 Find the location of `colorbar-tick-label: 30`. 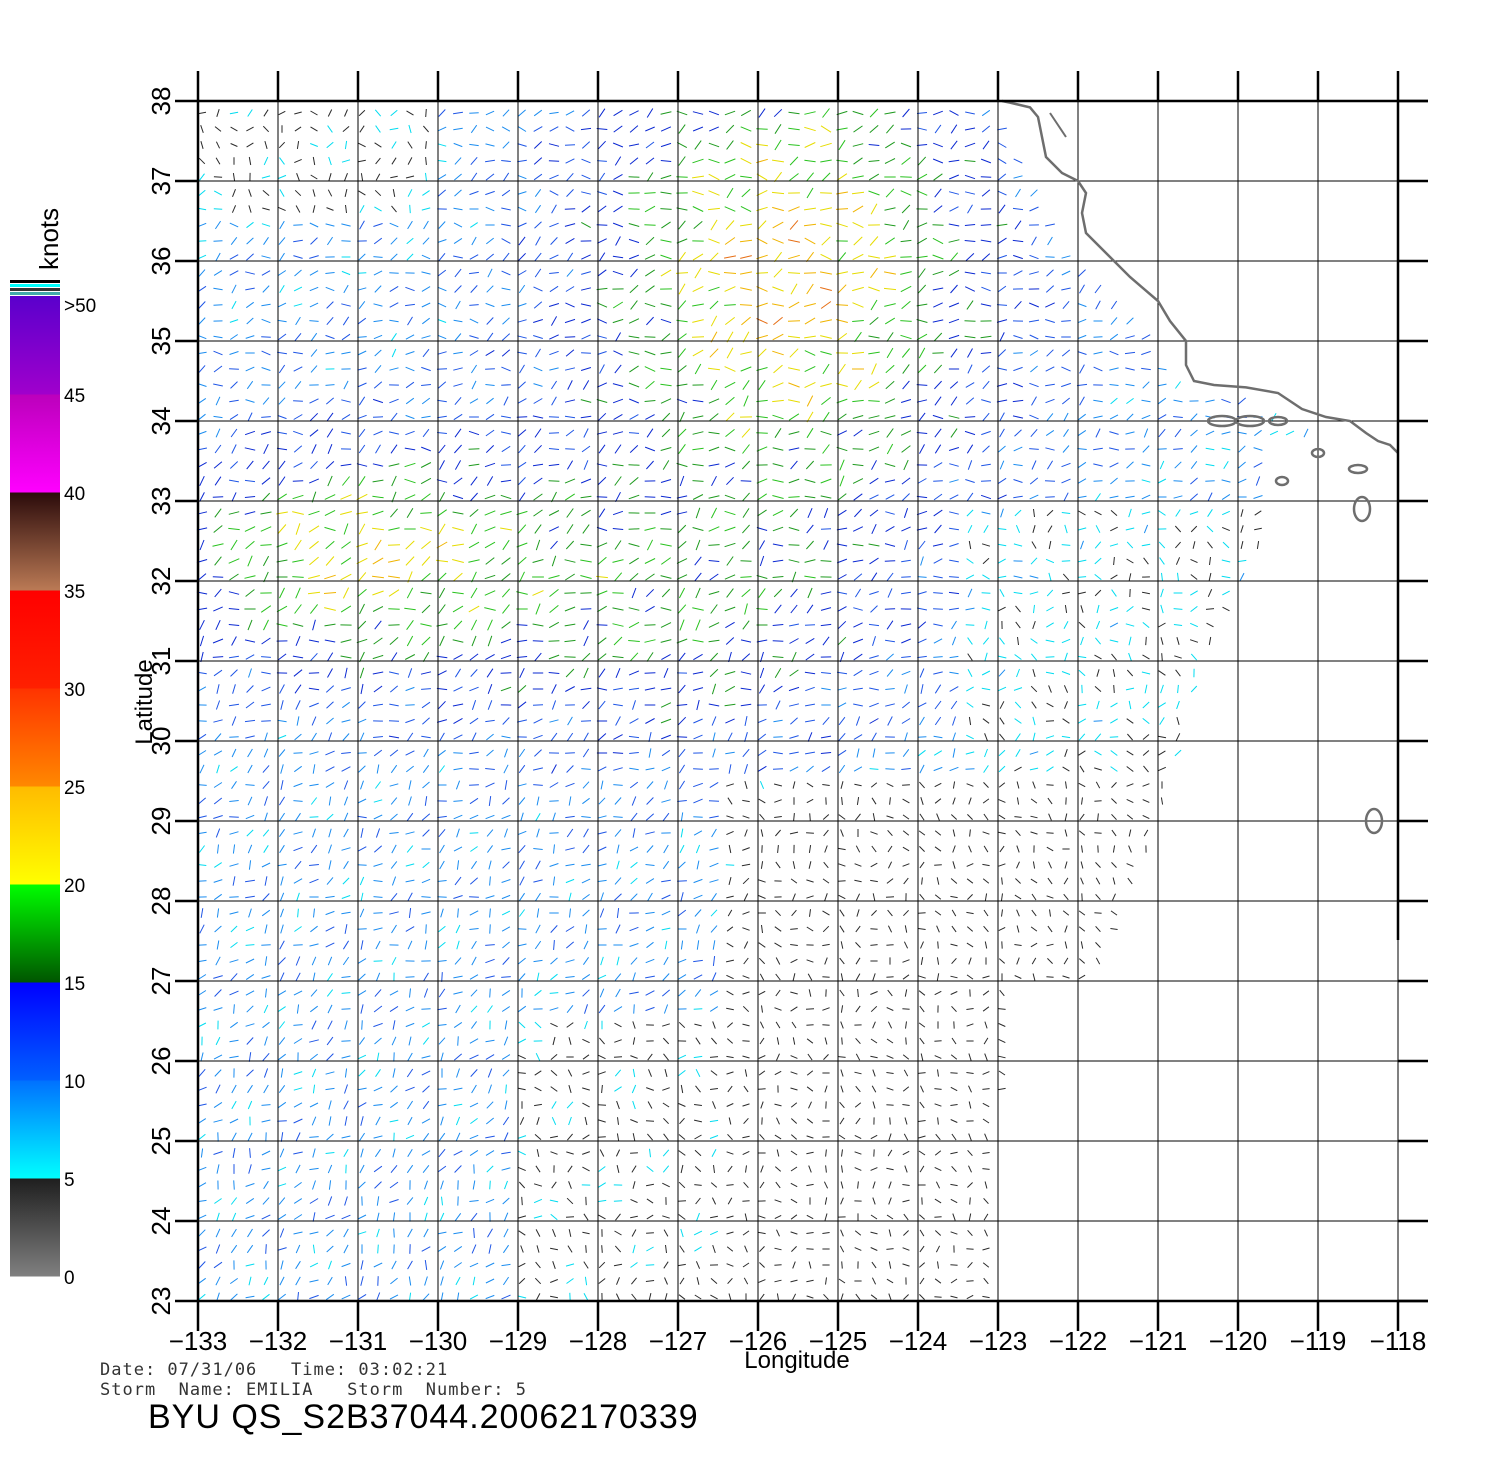

colorbar-tick-label: 30 is located at coordinates (74, 690).